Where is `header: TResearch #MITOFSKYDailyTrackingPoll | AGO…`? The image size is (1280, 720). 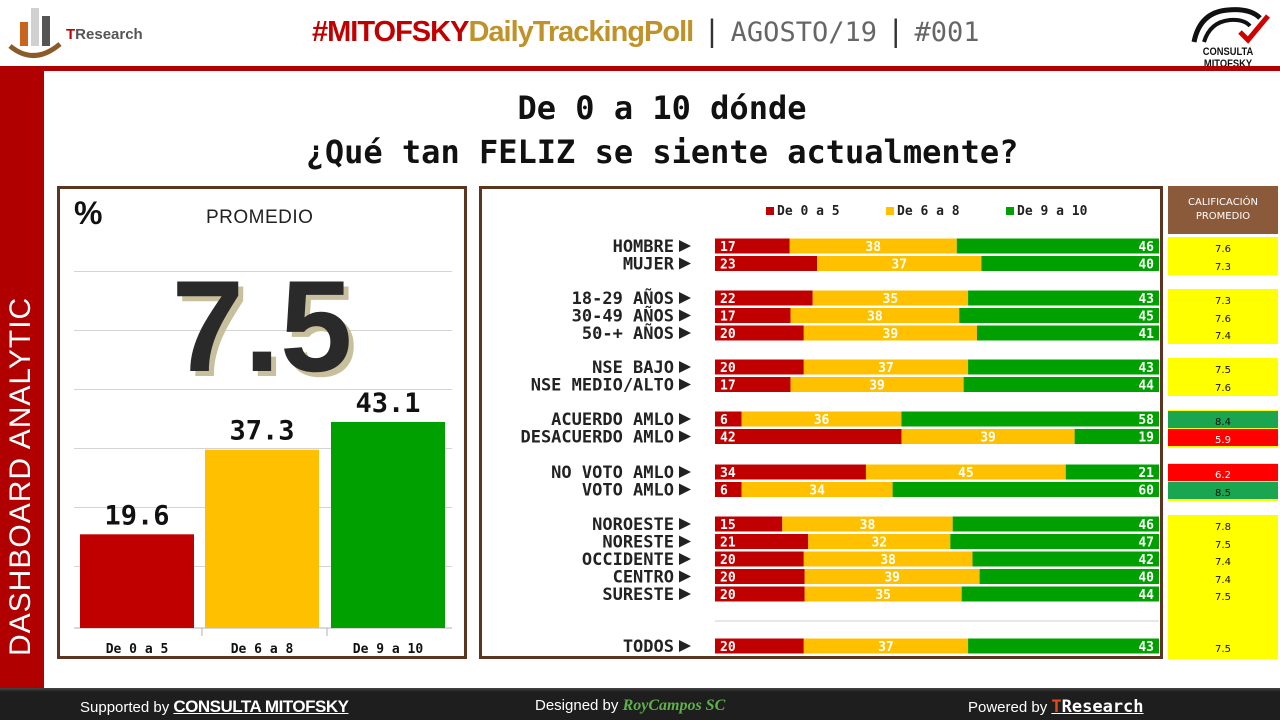 header: TResearch #MITOFSKYDailyTrackingPoll | AGO… is located at coordinates (640, 35).